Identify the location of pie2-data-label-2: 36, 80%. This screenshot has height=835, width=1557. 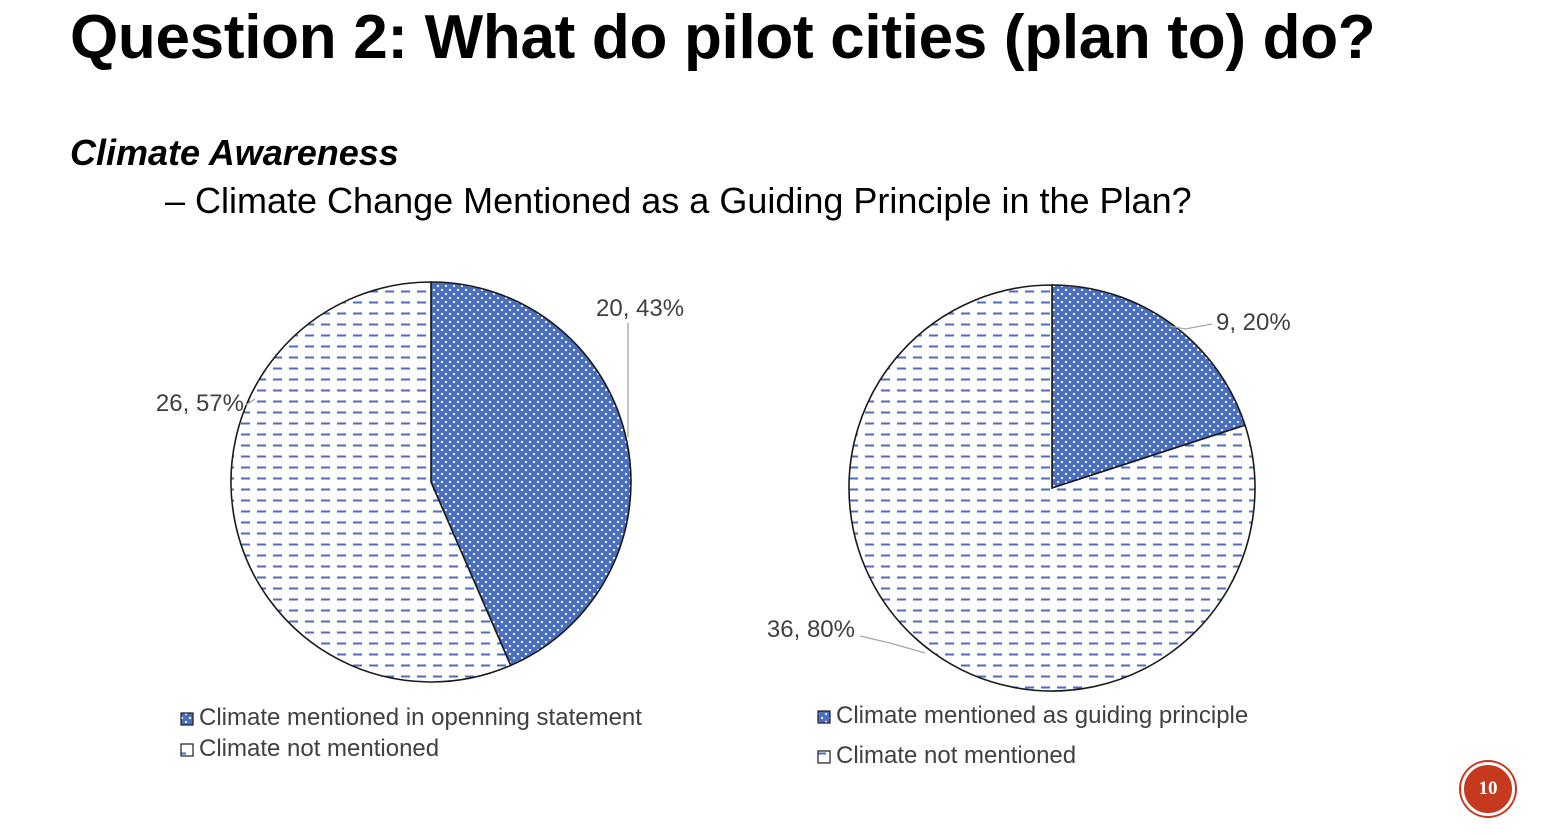
(811, 629).